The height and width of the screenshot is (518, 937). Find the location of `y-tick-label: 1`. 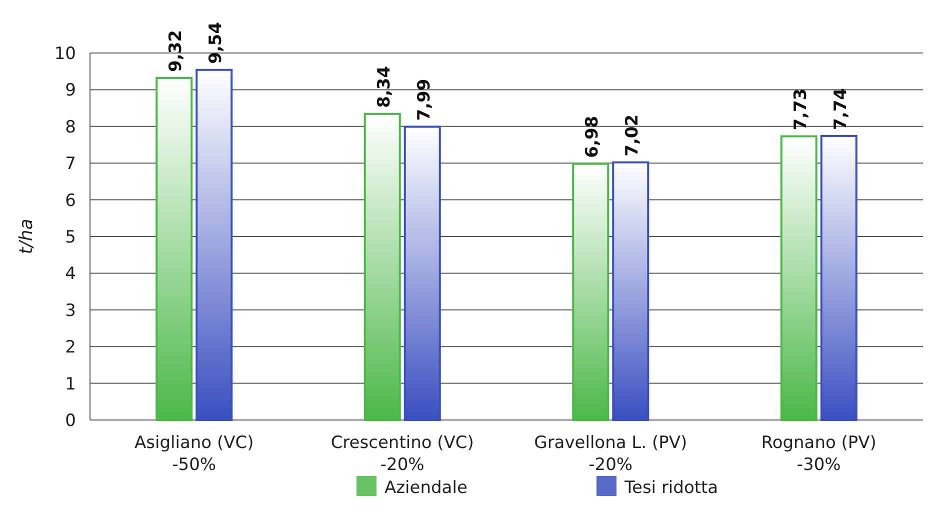

y-tick-label: 1 is located at coordinates (70, 384).